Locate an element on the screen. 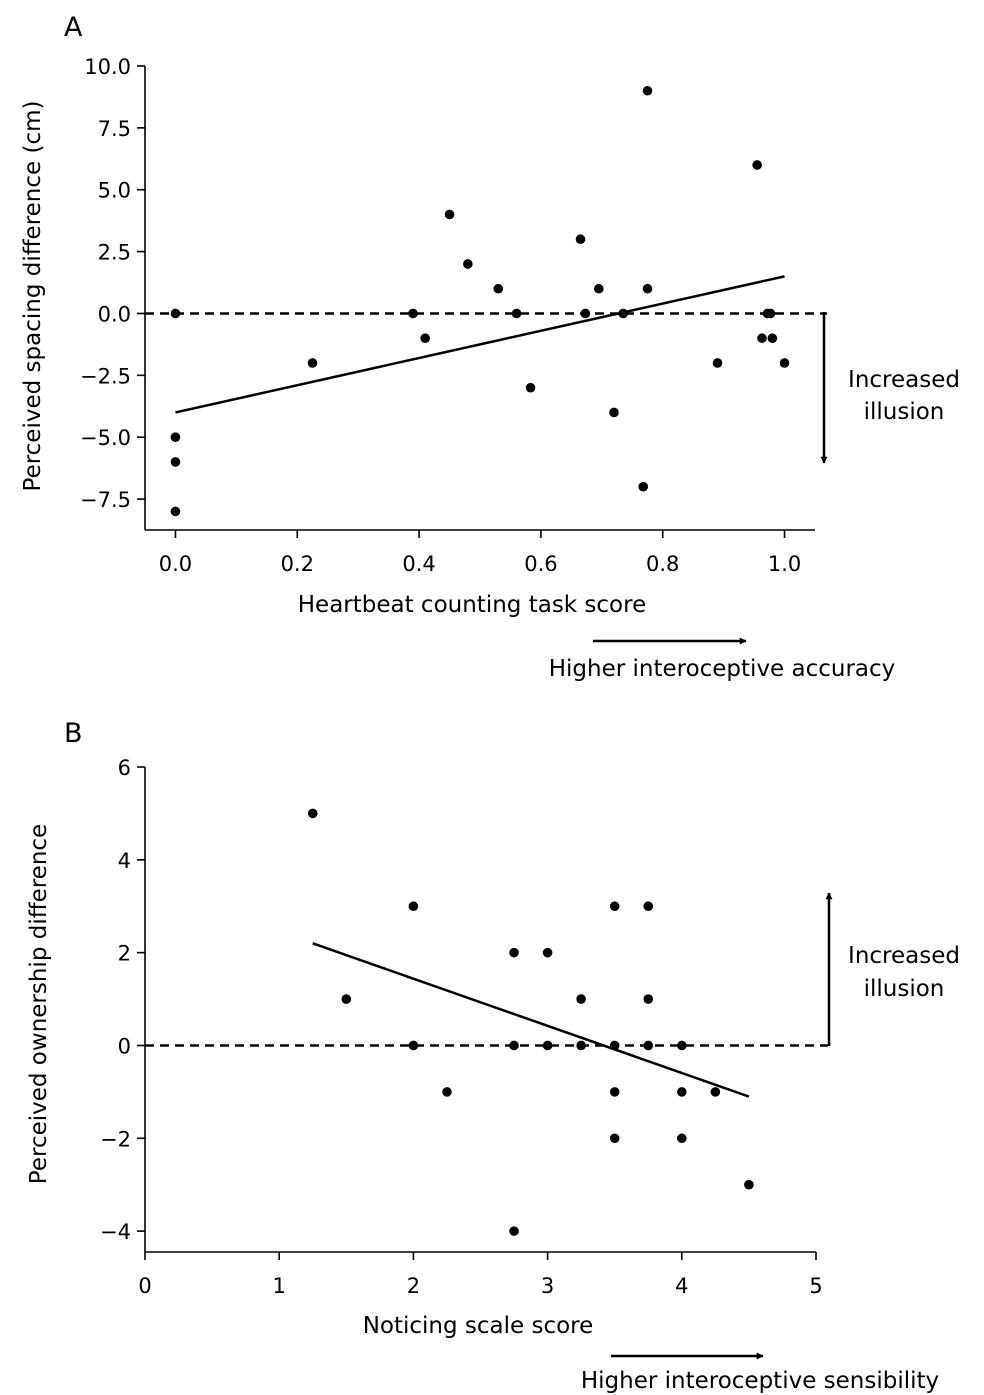  y-tick-label-b: 4 is located at coordinates (124, 861).